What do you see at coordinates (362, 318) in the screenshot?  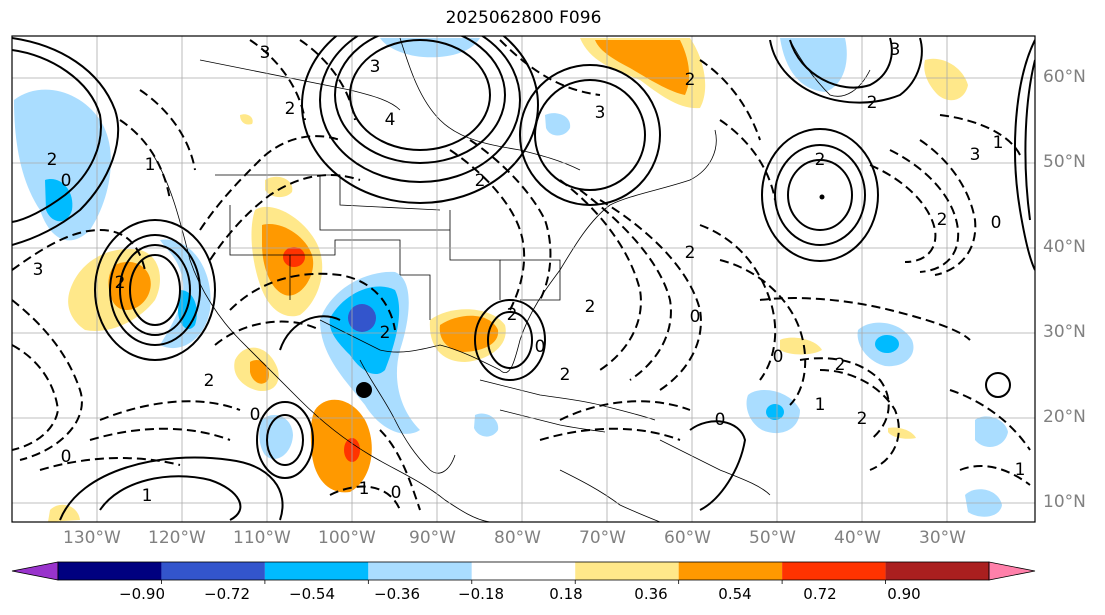 I see `anomaly-blue-central-core` at bounding box center [362, 318].